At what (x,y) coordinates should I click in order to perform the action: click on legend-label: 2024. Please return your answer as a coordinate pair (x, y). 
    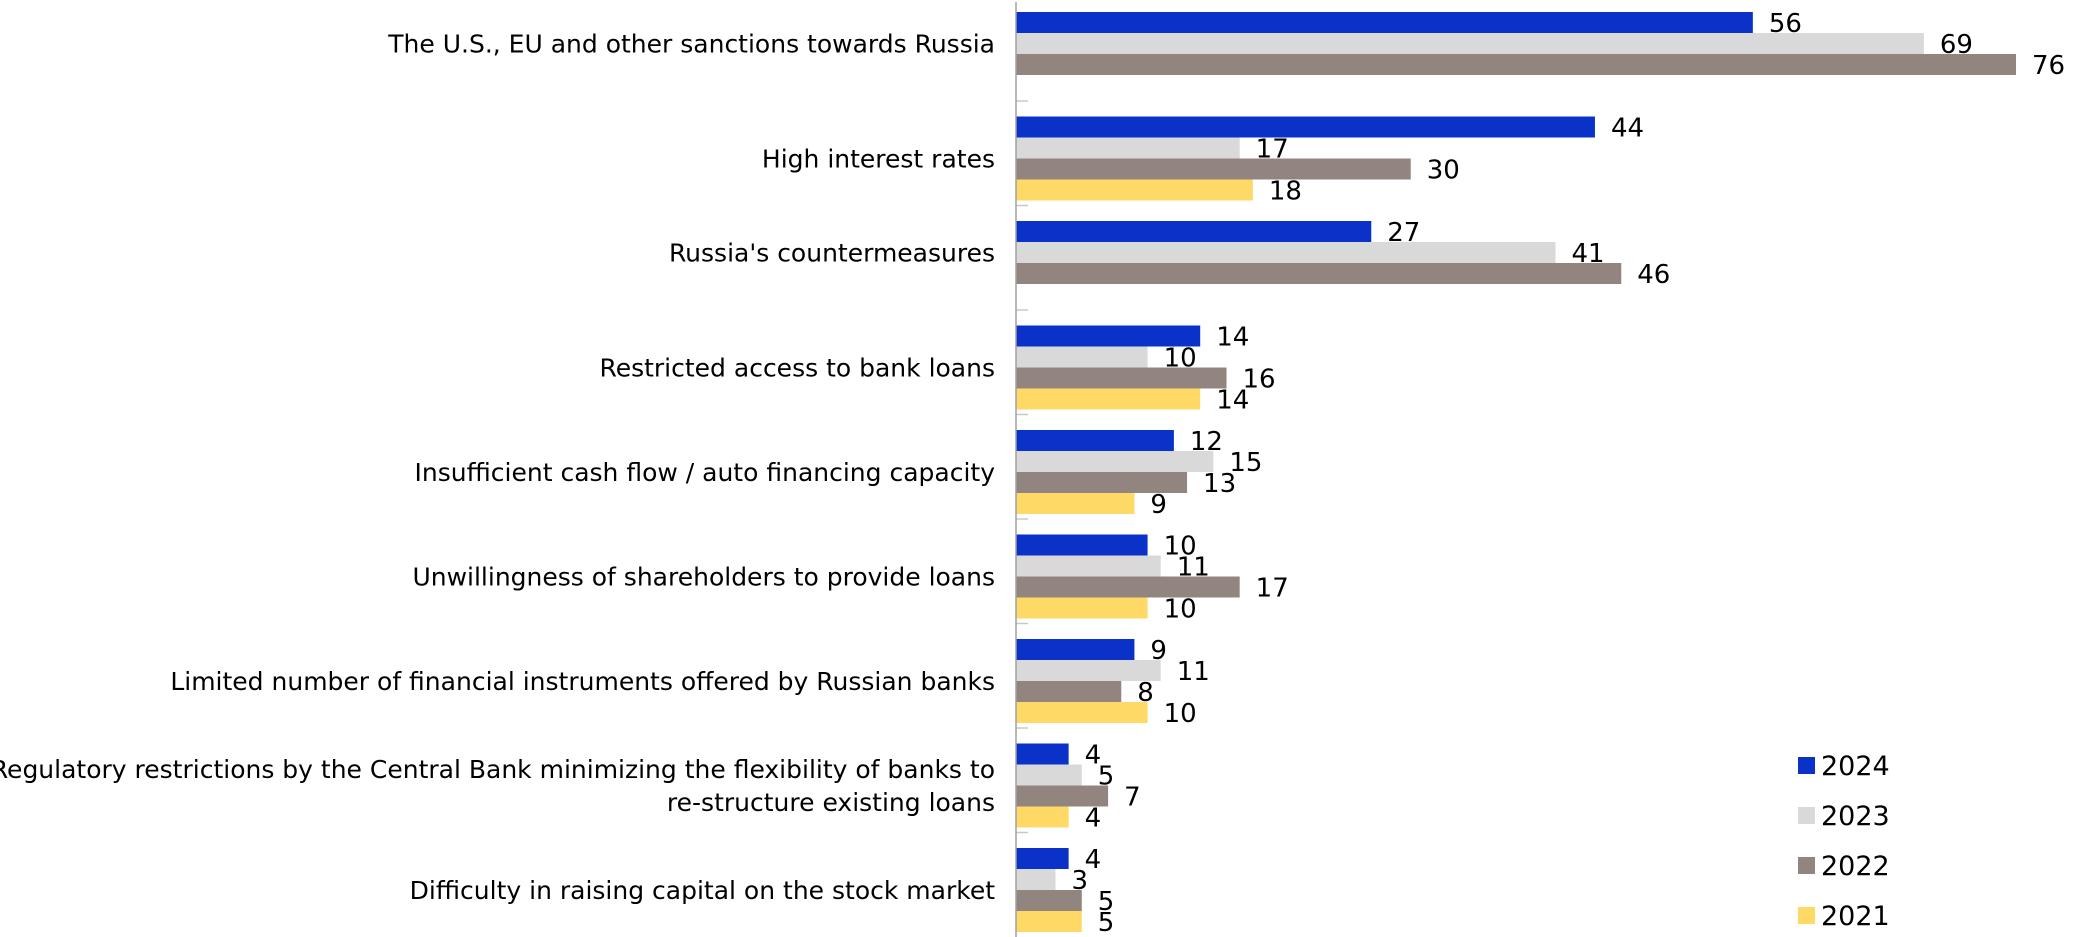
    Looking at the image, I should click on (1855, 766).